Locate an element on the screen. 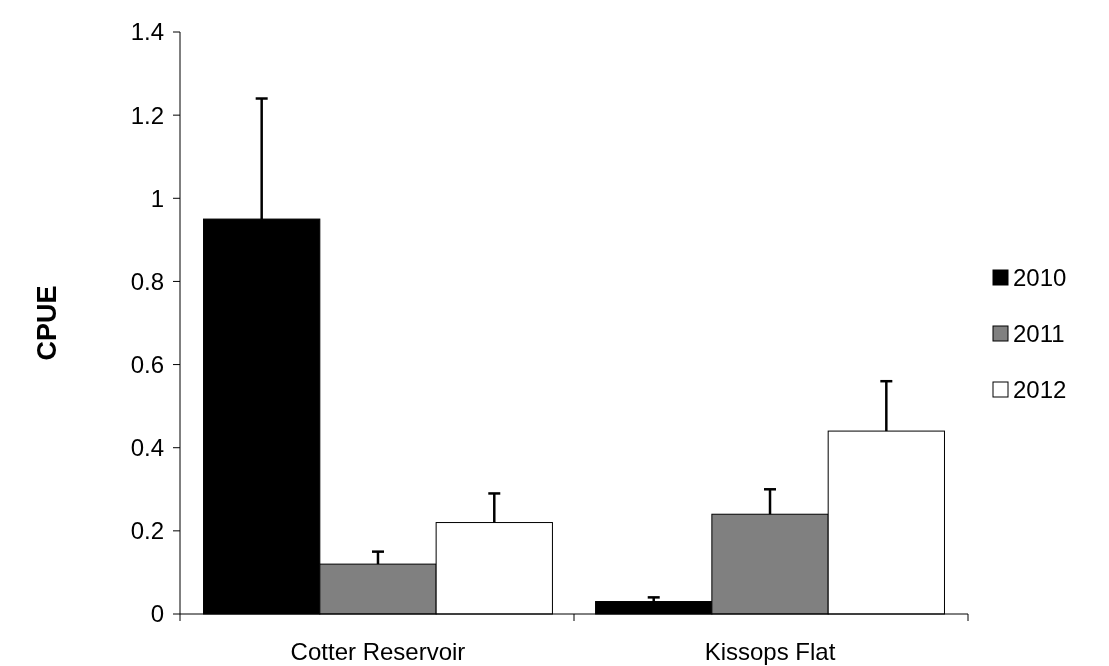  y-tick-label: 1.2 is located at coordinates (147, 115).